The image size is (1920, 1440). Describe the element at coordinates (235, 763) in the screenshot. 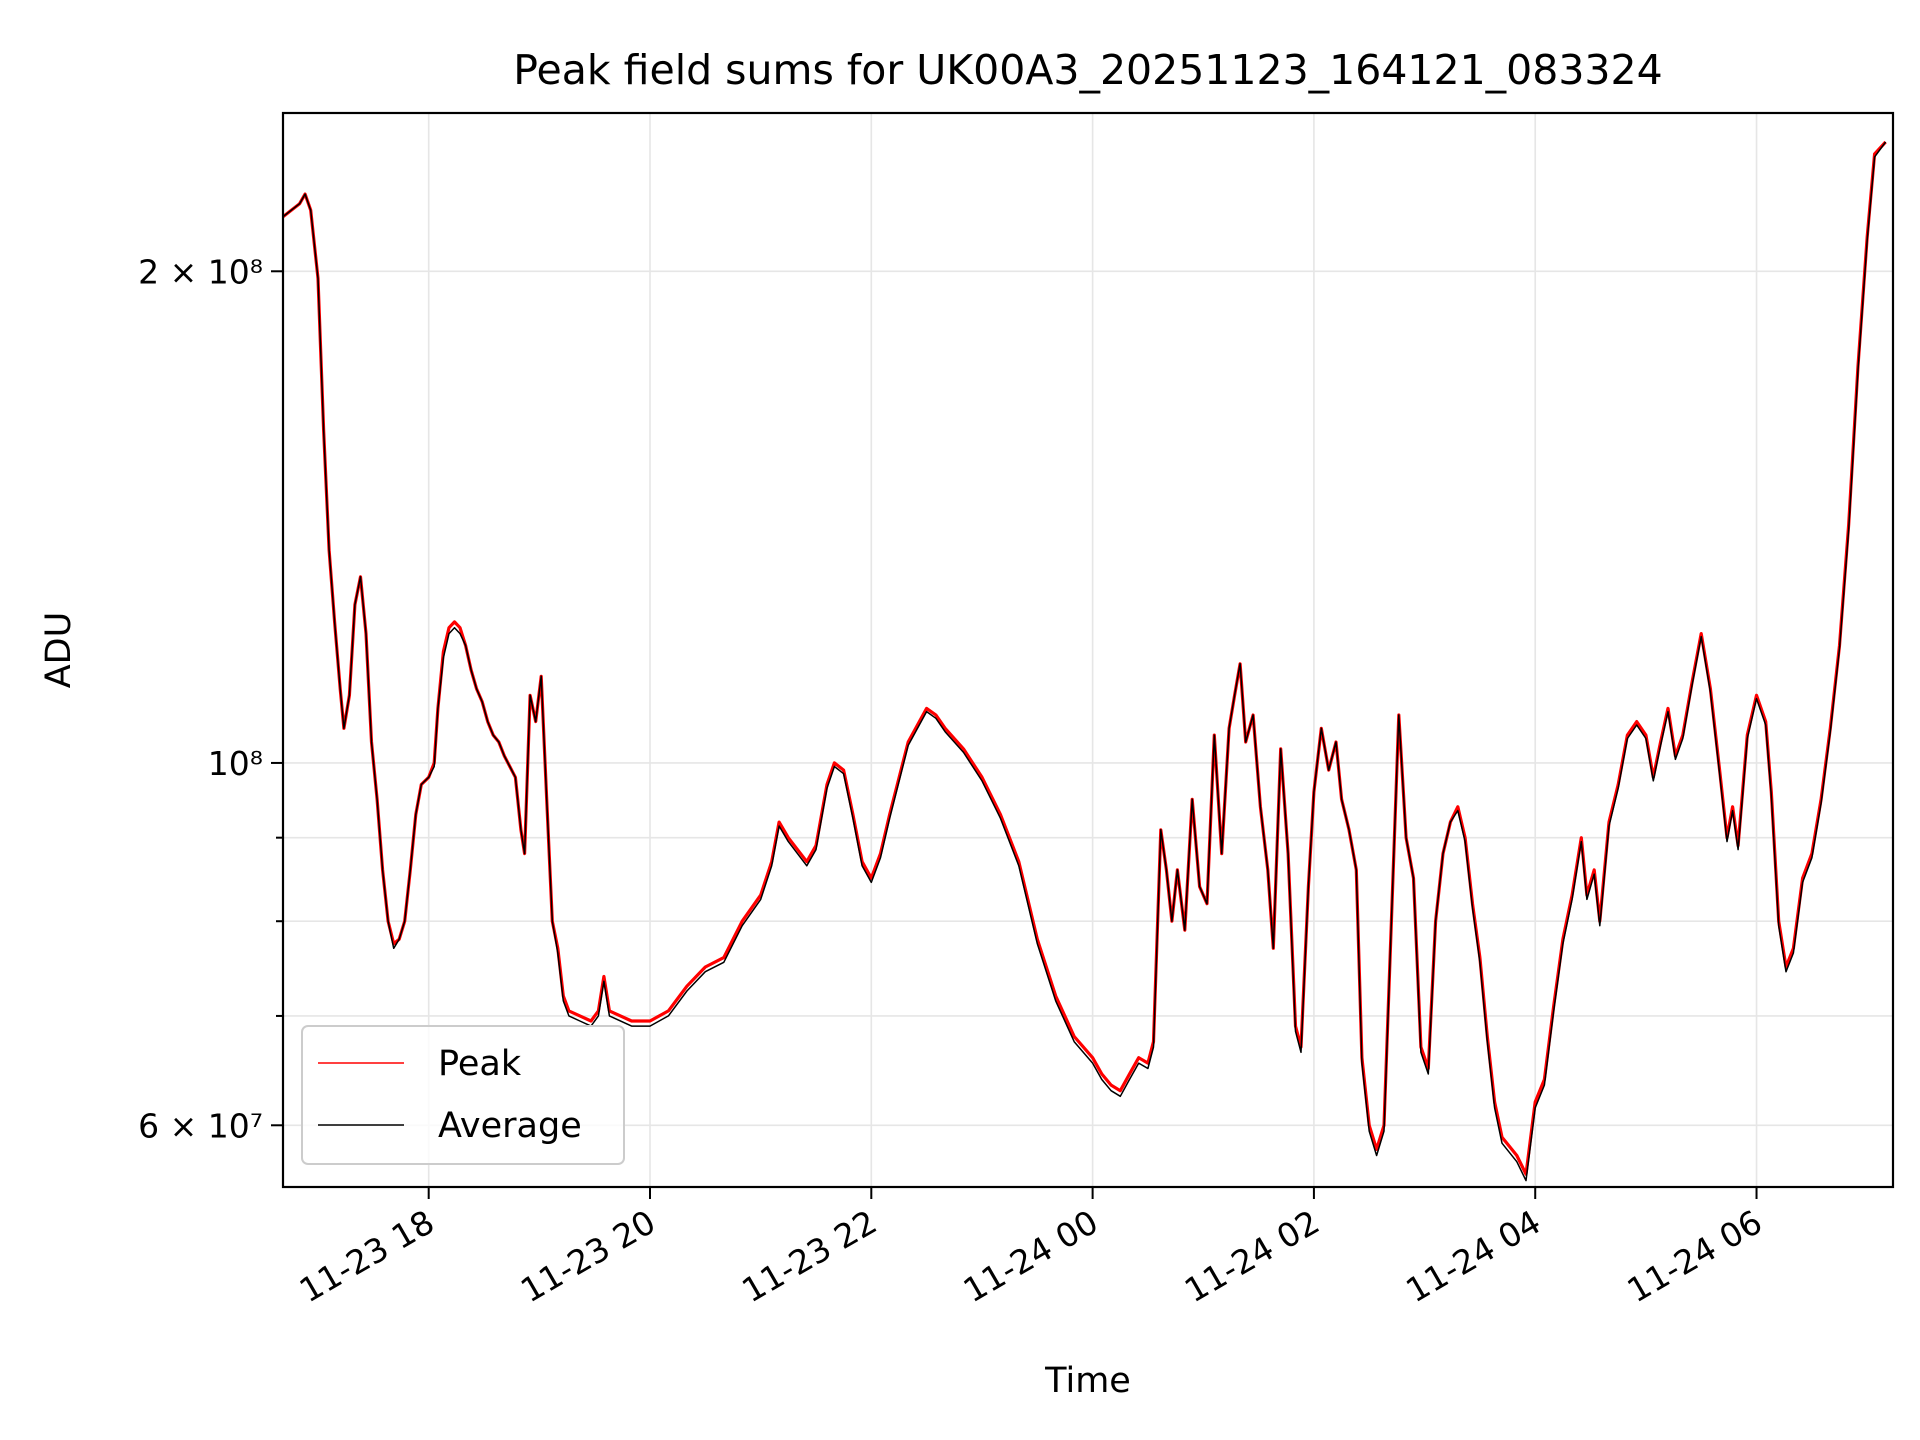

I see `y-tick-label: 10⁸` at that location.